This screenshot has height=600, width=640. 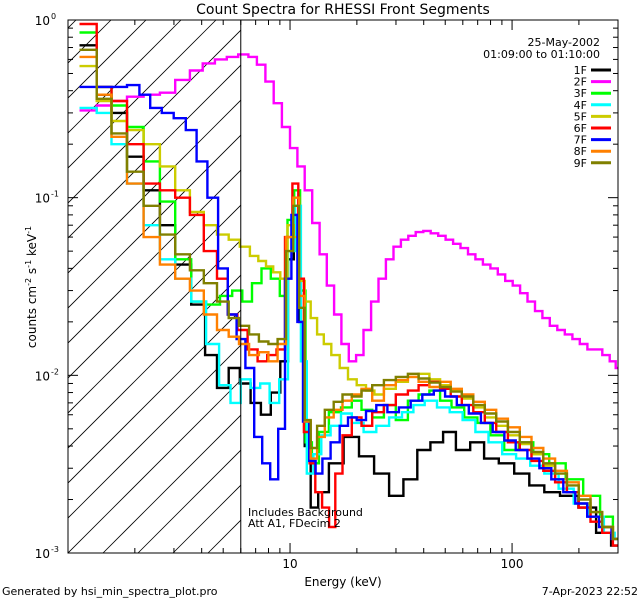 What do you see at coordinates (305, 512) in the screenshot?
I see `annotation-background: Includes Background` at bounding box center [305, 512].